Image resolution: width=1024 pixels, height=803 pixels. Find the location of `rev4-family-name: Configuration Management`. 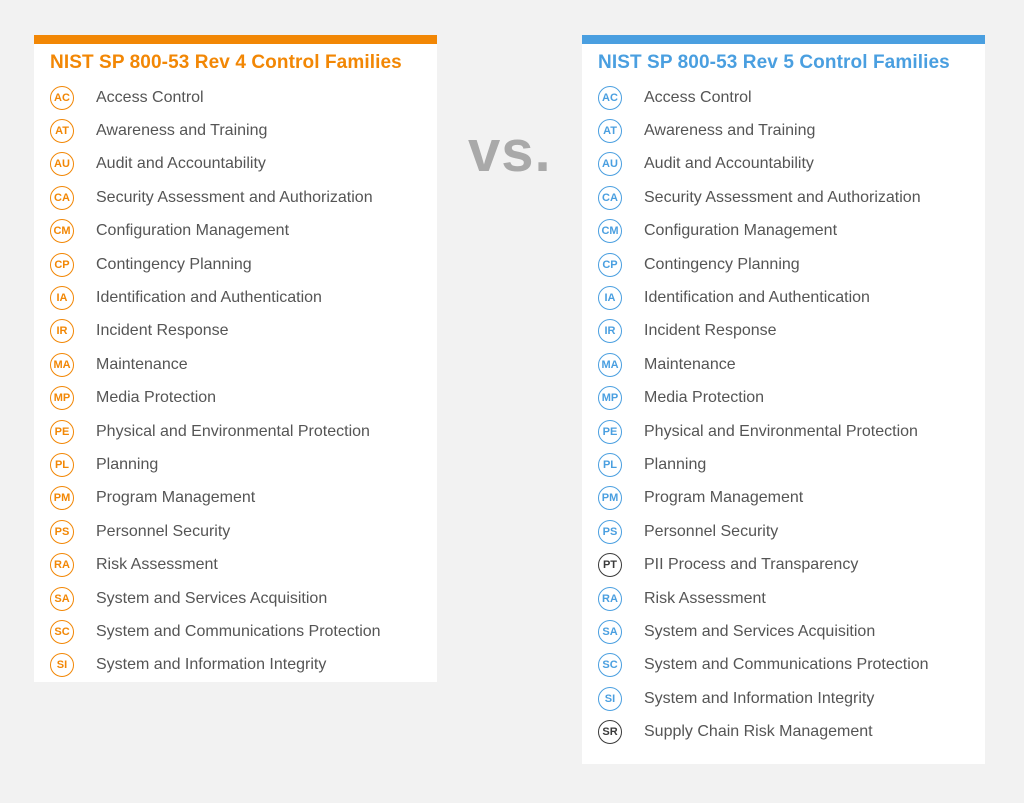

rev4-family-name: Configuration Management is located at coordinates (193, 231).